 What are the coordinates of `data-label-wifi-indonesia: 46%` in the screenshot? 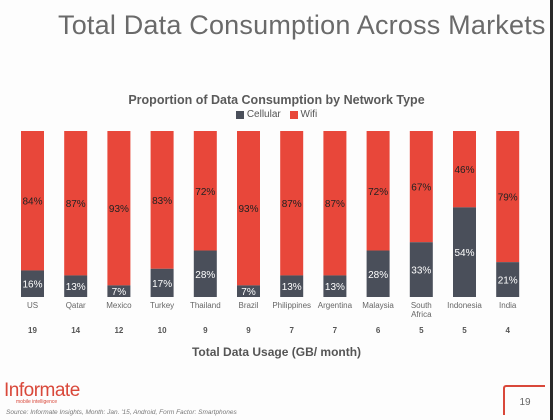 It's located at (464, 170).